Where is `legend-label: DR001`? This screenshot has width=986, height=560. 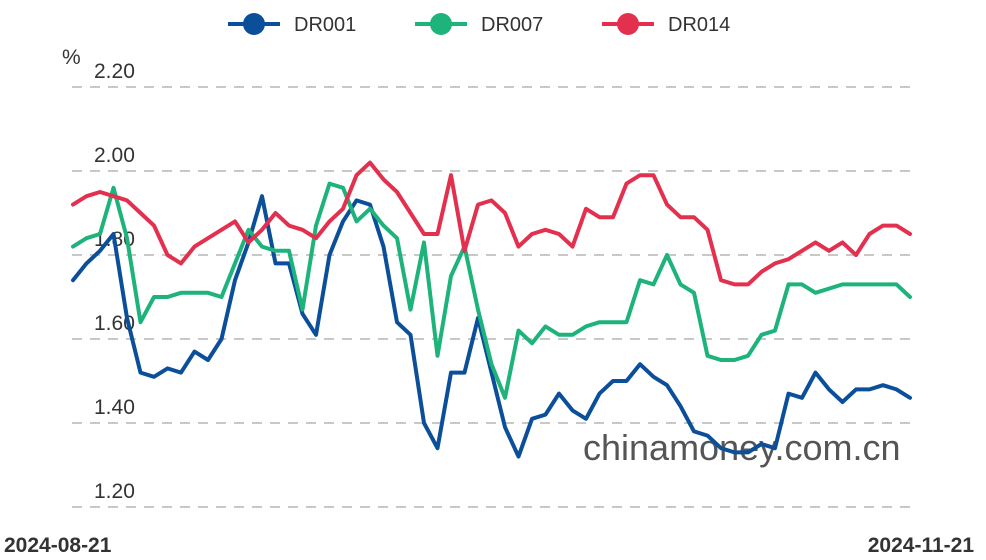
legend-label: DR001 is located at coordinates (325, 25).